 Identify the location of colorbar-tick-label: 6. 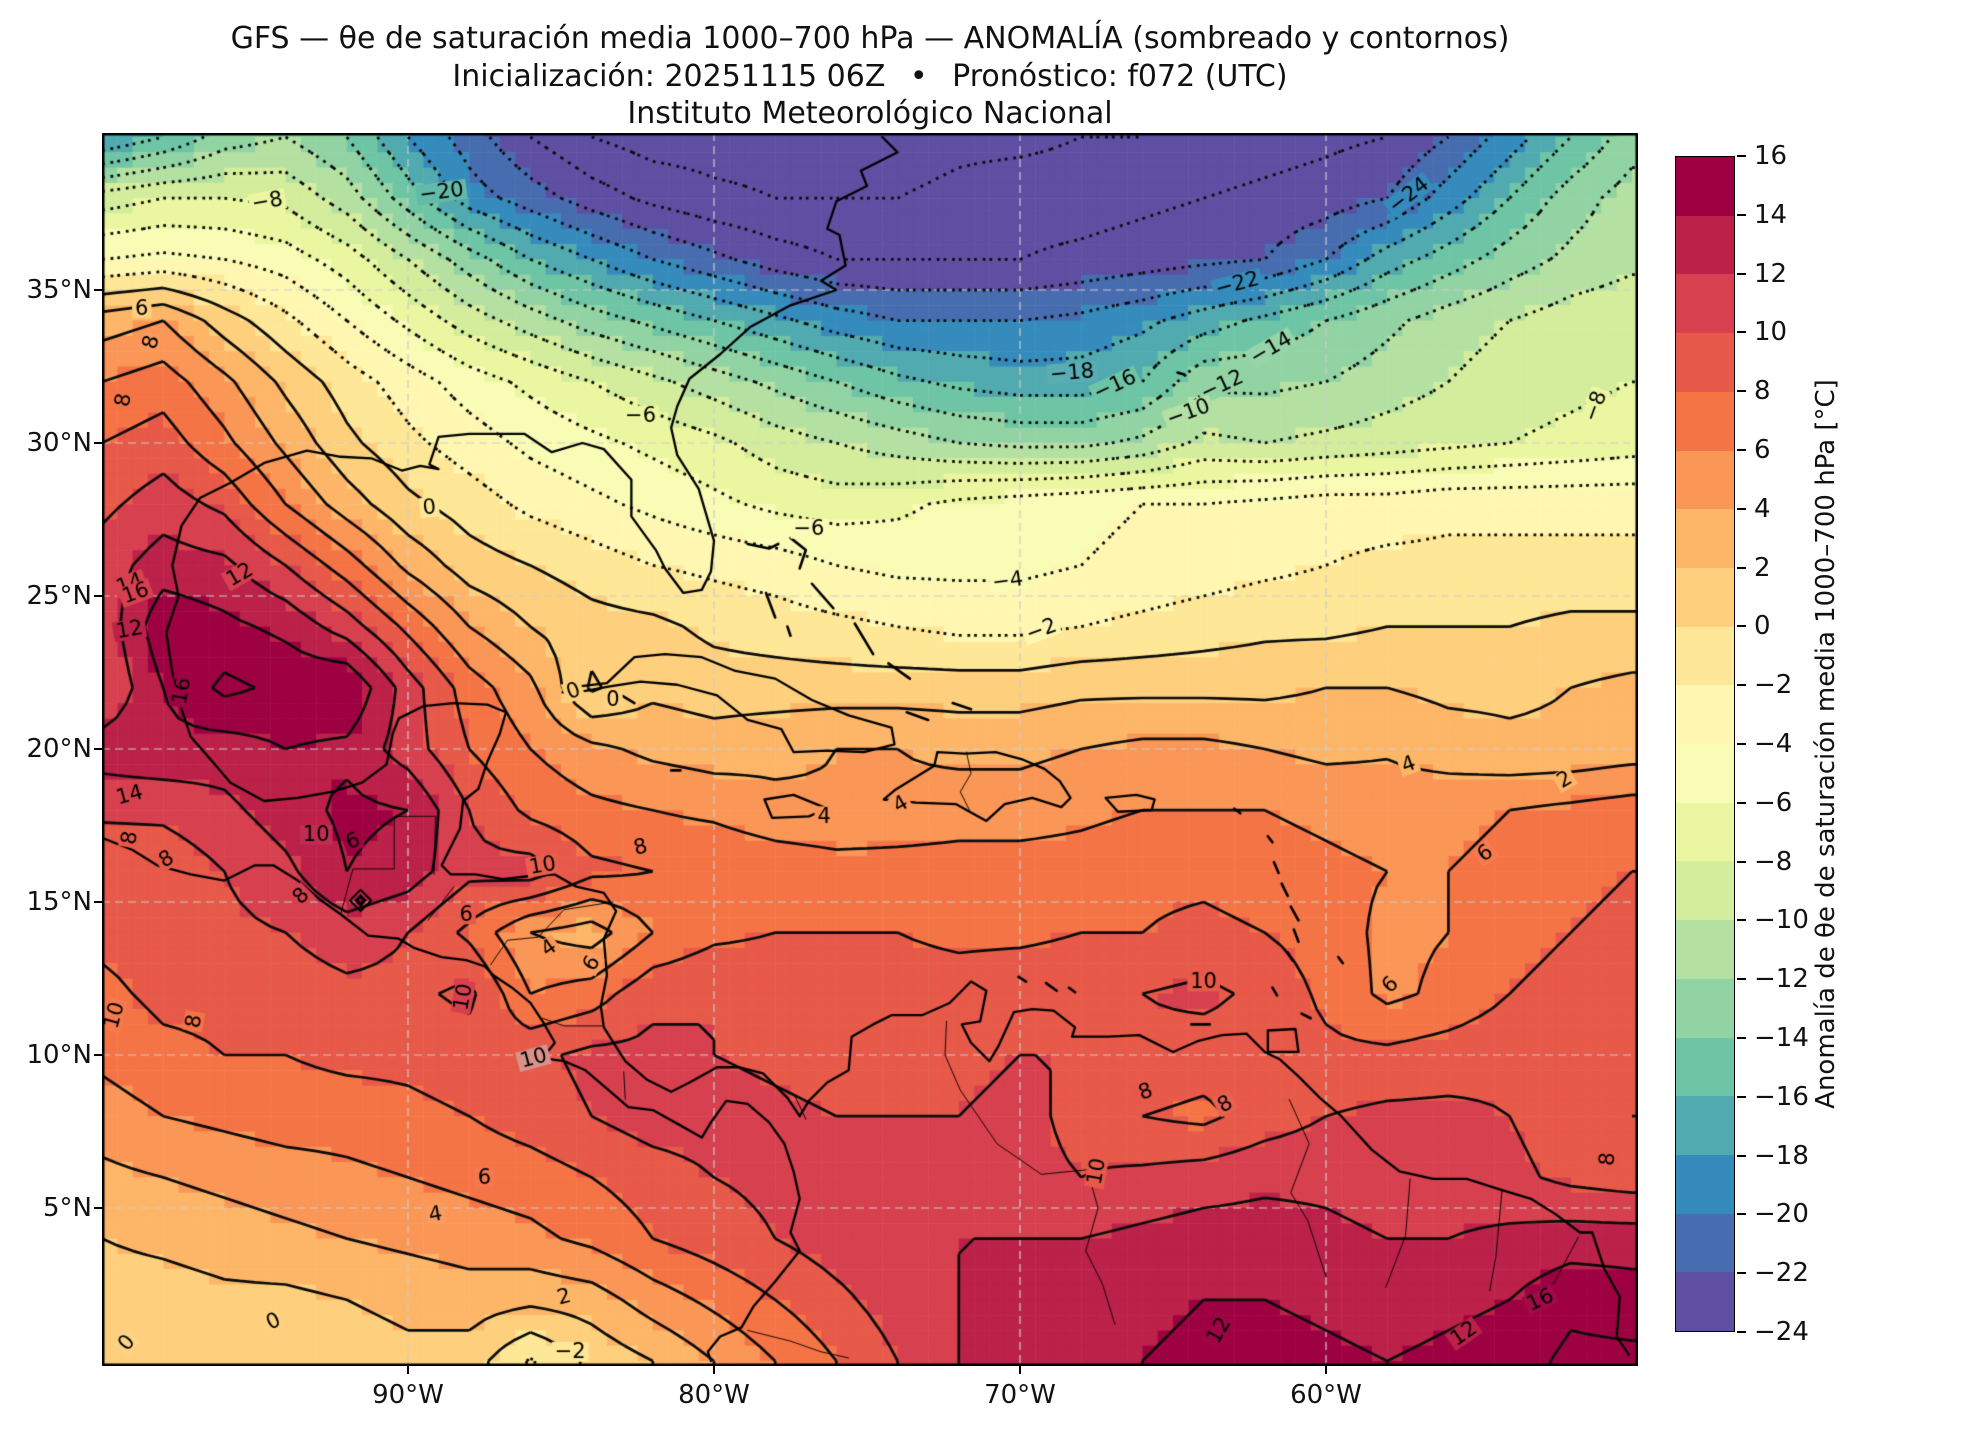
(1762, 450).